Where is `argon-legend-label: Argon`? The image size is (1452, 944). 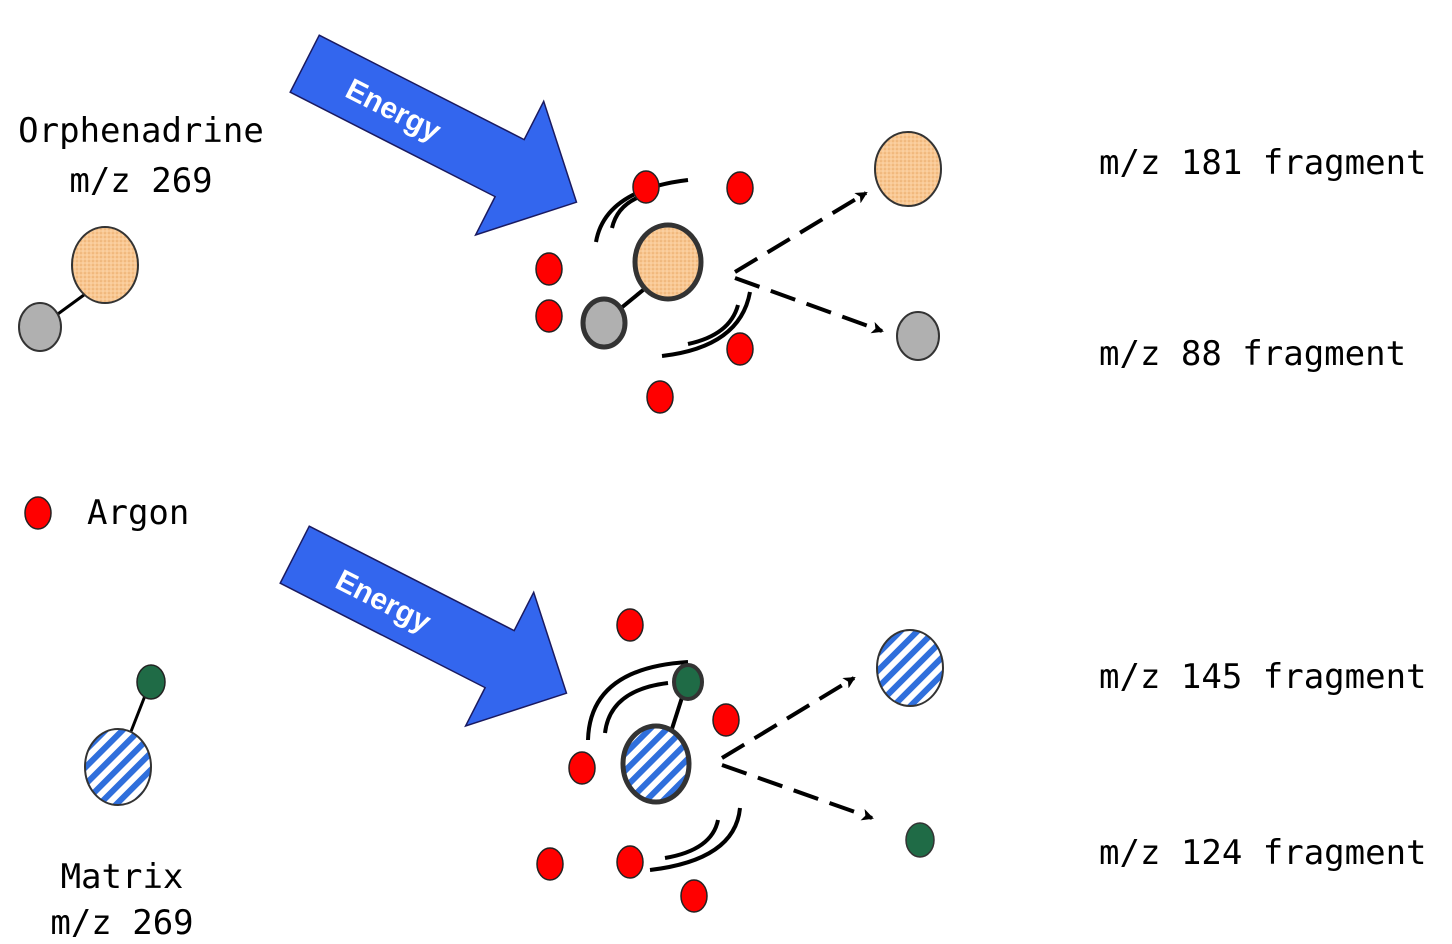
argon-legend-label: Argon is located at coordinates (138, 513).